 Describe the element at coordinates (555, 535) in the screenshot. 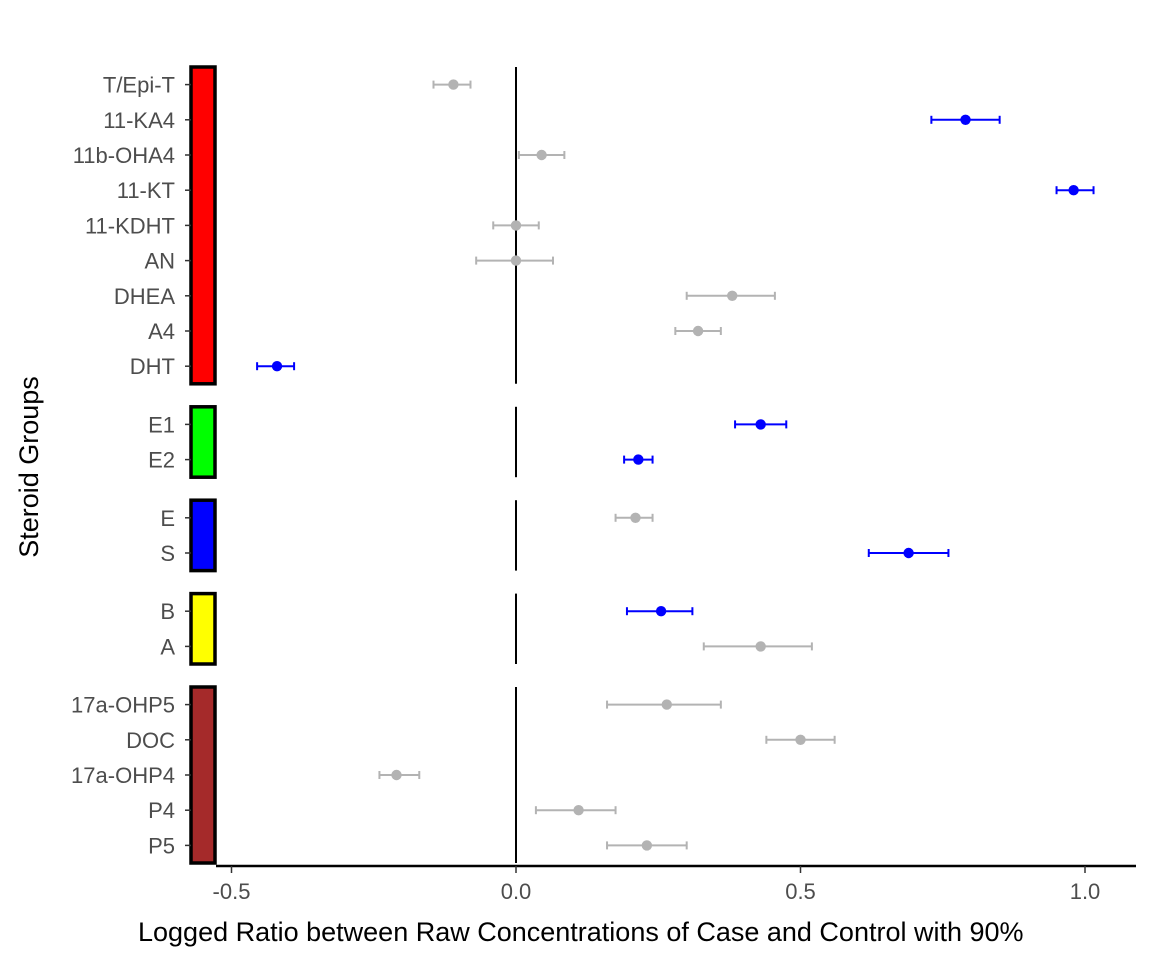

I see `steroid-group-panel: ES` at that location.